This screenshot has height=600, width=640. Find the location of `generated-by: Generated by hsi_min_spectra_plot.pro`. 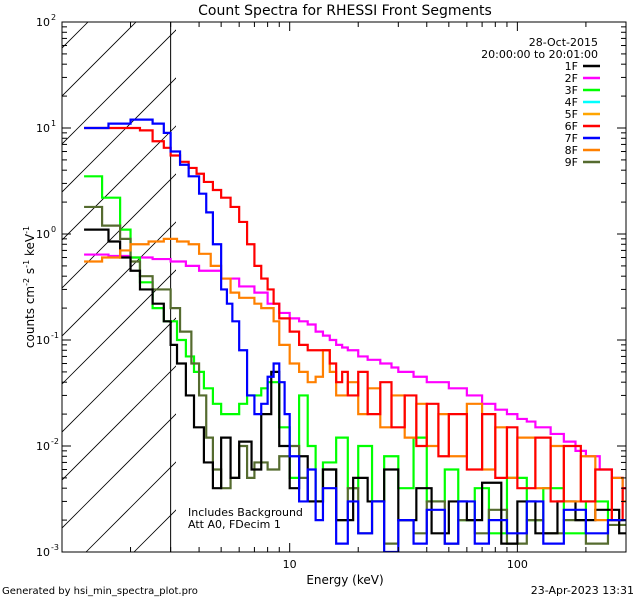

generated-by: Generated by hsi_min_spectra_plot.pro is located at coordinates (100, 591).